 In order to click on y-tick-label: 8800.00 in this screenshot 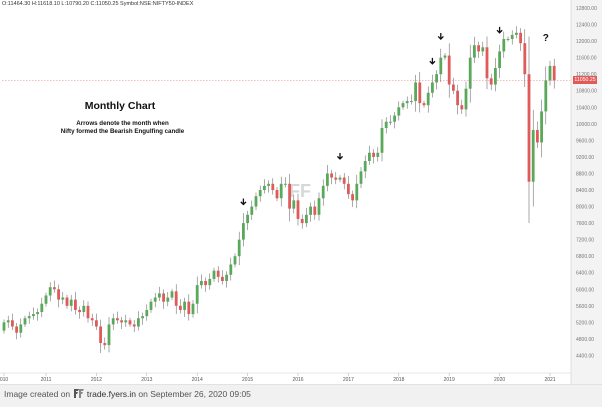, I will do `click(585, 174)`.